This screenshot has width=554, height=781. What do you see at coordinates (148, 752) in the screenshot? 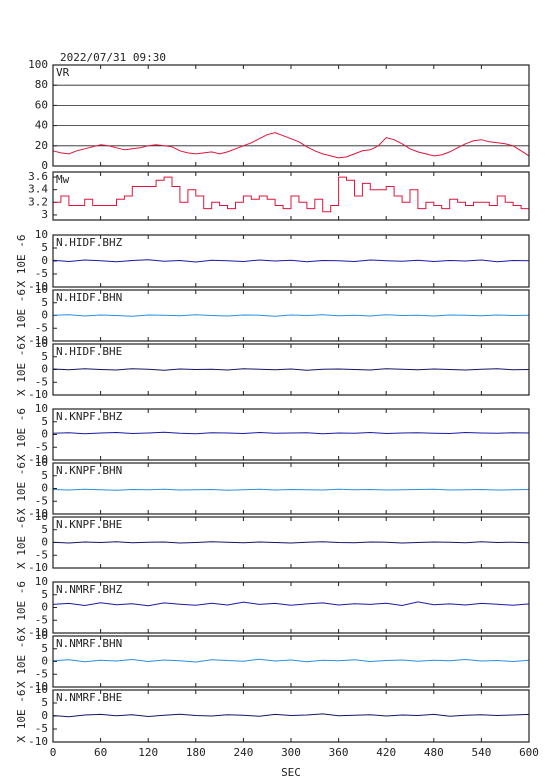
I see `x-tick-label: 120` at bounding box center [148, 752].